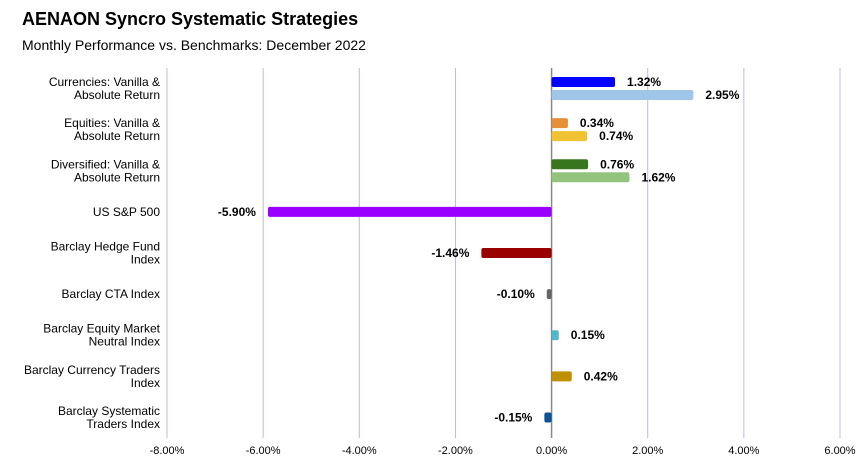 Image resolution: width=861 pixels, height=469 pixels. Describe the element at coordinates (263, 451) in the screenshot. I see `x-tick-label: -6.00%` at that location.